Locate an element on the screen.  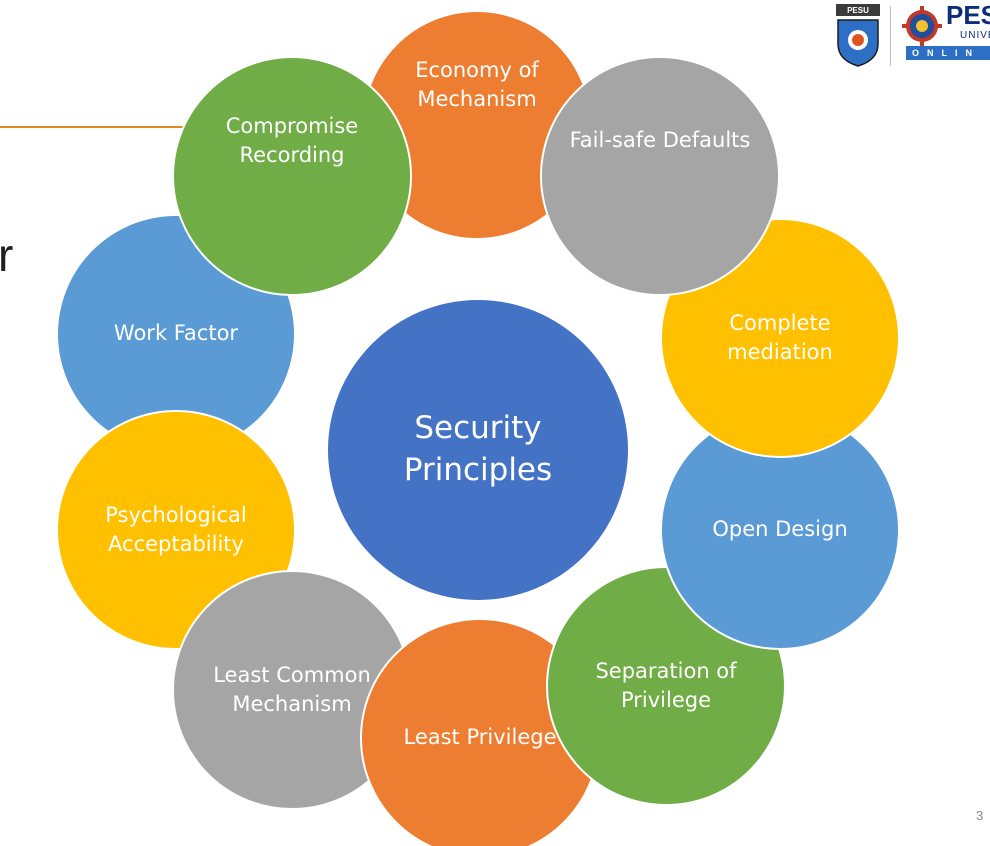
principle-circle-fail-safe-defaults: Fail-safe Defaults is located at coordinates (660, 176).